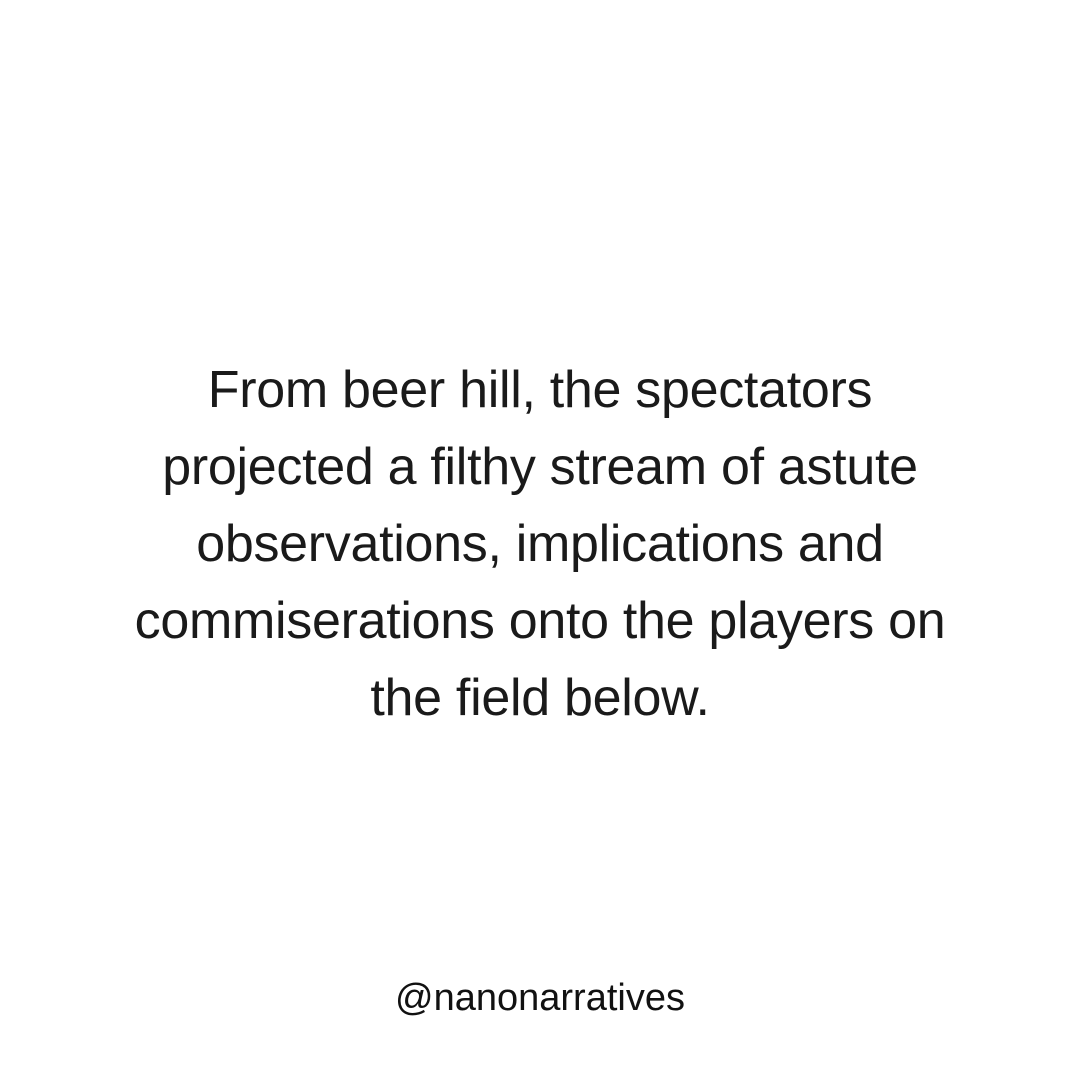 Image resolution: width=1080 pixels, height=1080 pixels. Describe the element at coordinates (540, 998) in the screenshot. I see `author-handle: @nanonarratives` at that location.